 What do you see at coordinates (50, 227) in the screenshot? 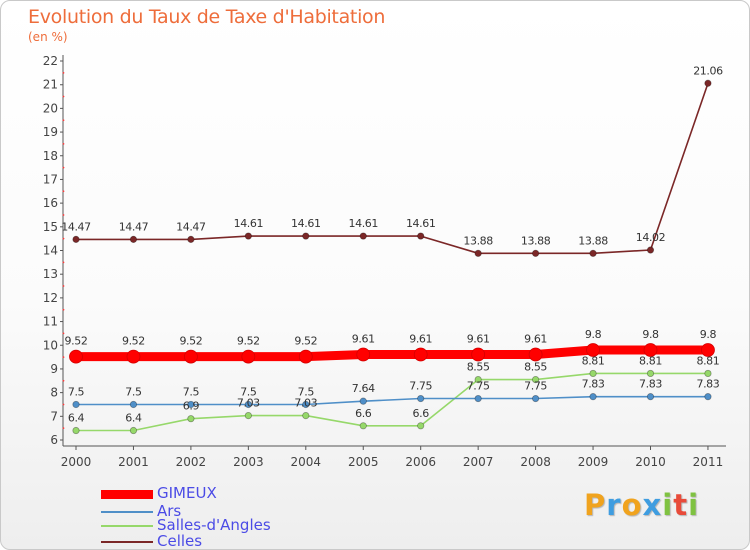
I see `y-tick-label: 15` at bounding box center [50, 227].